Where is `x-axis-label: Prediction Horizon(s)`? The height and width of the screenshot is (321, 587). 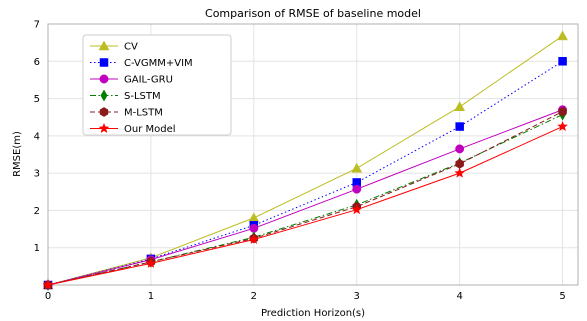
x-axis-label: Prediction Horizon(s) is located at coordinates (313, 313).